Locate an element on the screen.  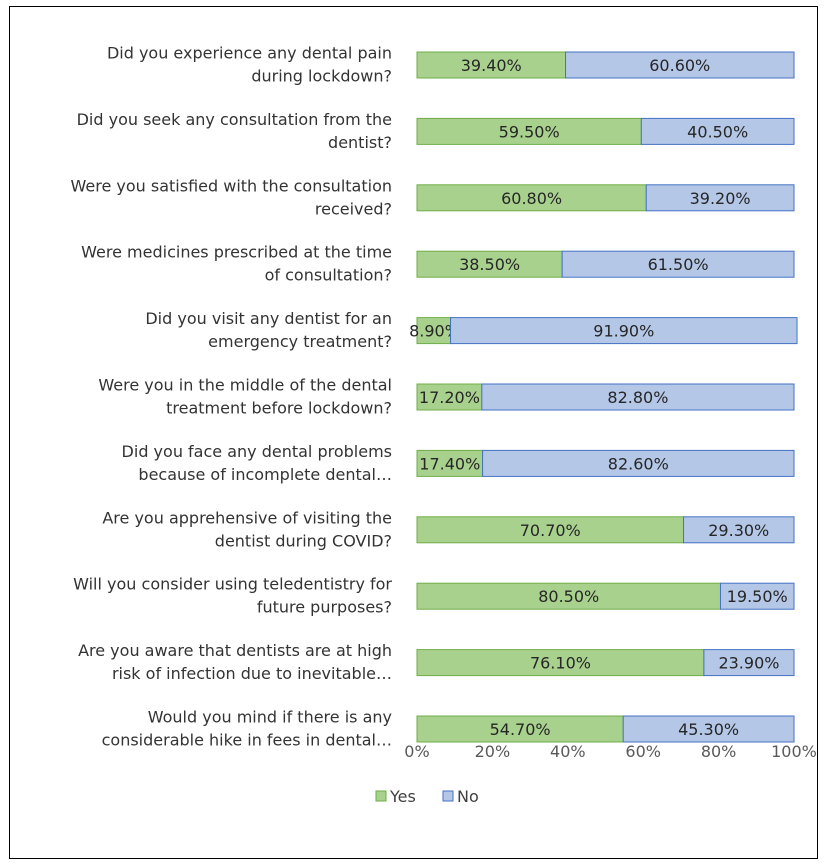
x-tick-label: 0% is located at coordinates (416, 751).